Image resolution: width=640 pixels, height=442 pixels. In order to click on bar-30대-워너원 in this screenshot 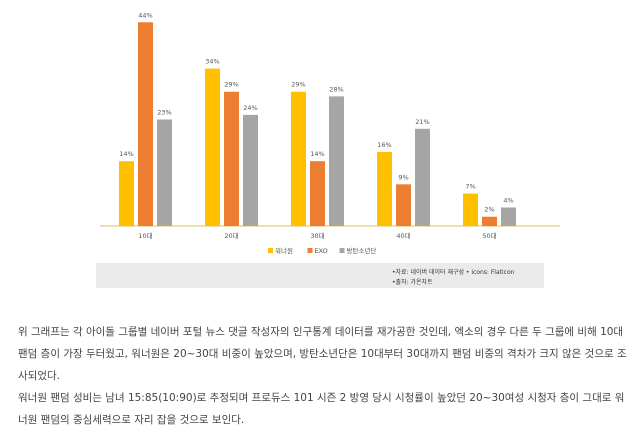, I will do `click(298, 158)`.